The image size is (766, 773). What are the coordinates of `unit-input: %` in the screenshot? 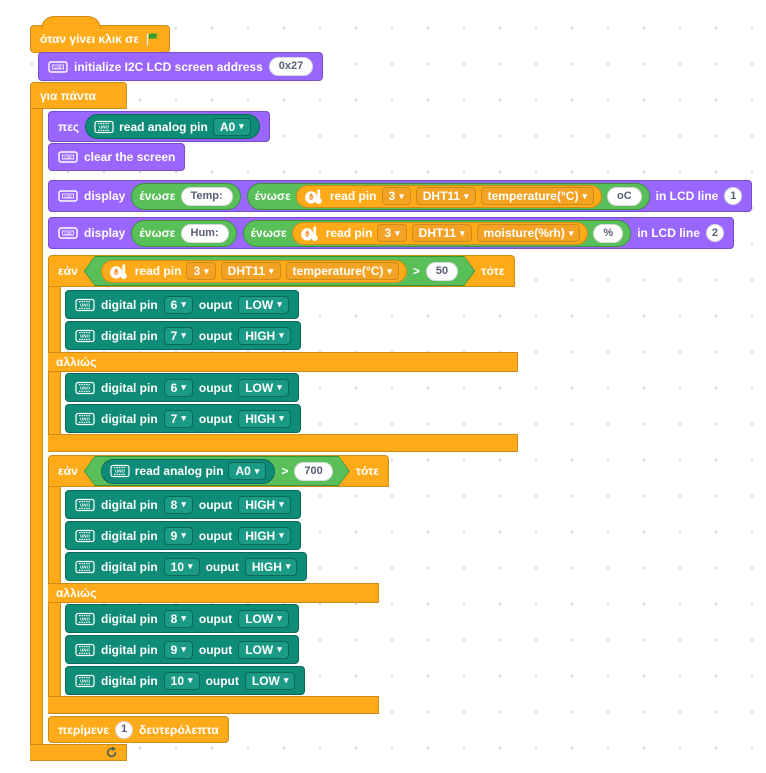 It's located at (608, 233).